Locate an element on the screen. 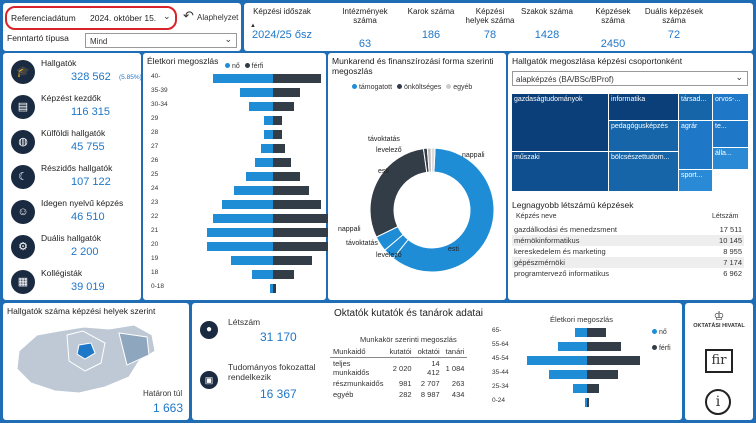 The image size is (756, 423). person-icon: ☺ is located at coordinates (23, 212).